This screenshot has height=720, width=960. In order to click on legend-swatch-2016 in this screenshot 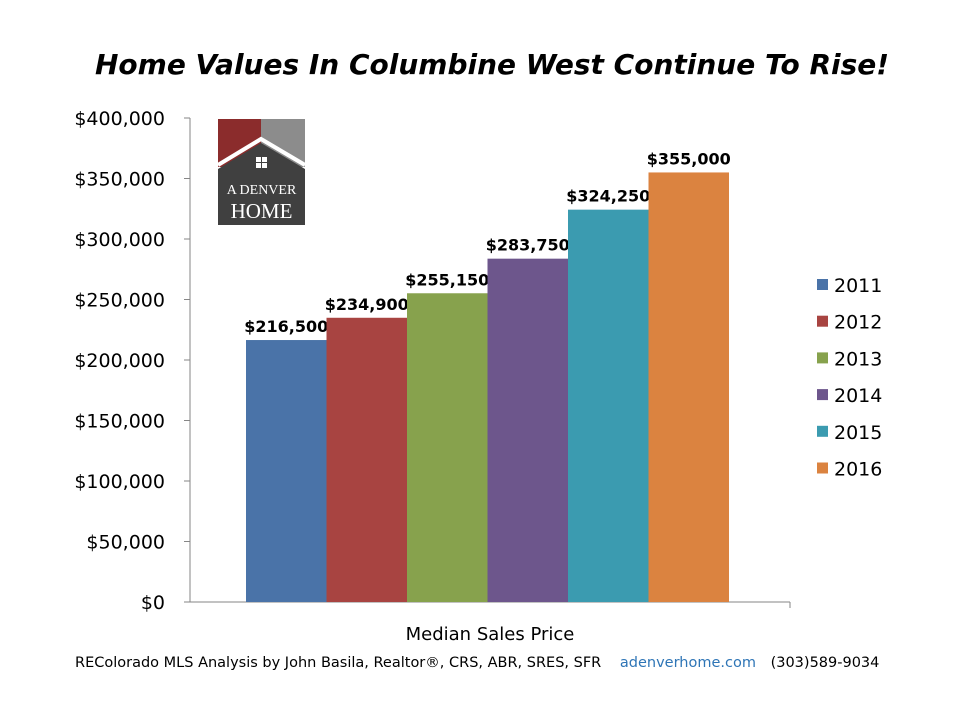, I will do `click(822, 468)`.